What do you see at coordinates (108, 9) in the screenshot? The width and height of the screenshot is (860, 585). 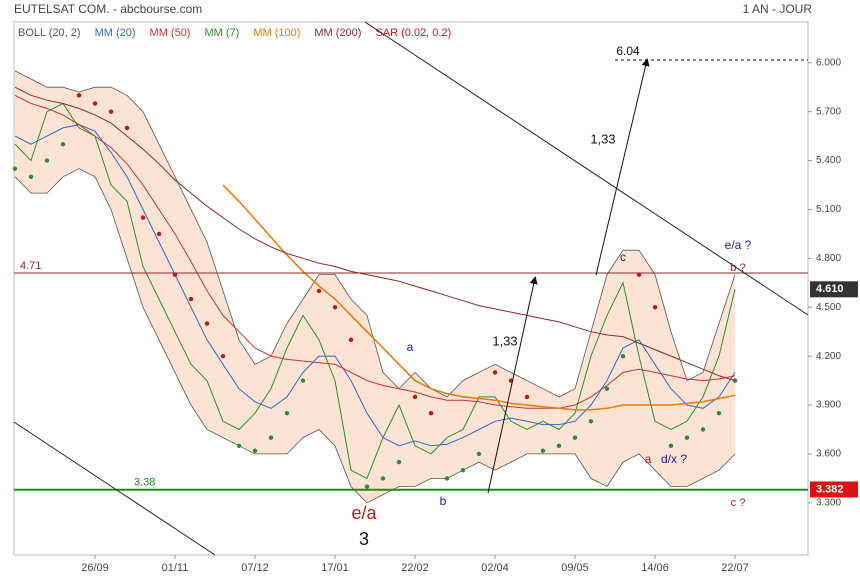 I see `chart-title: EUTELSAT COM. - abcbourse.com` at bounding box center [108, 9].